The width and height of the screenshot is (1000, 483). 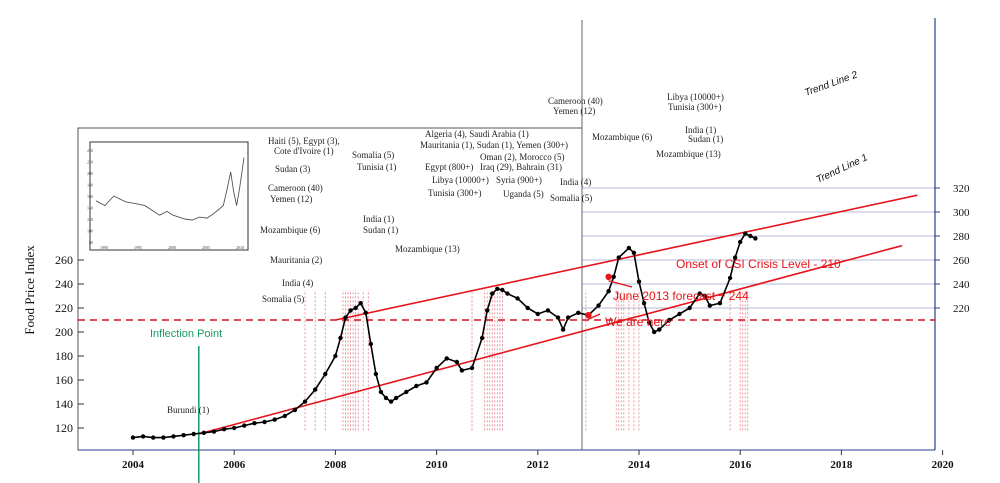 I want to click on y-axis-label: Food Price Index, so click(x=29, y=290).